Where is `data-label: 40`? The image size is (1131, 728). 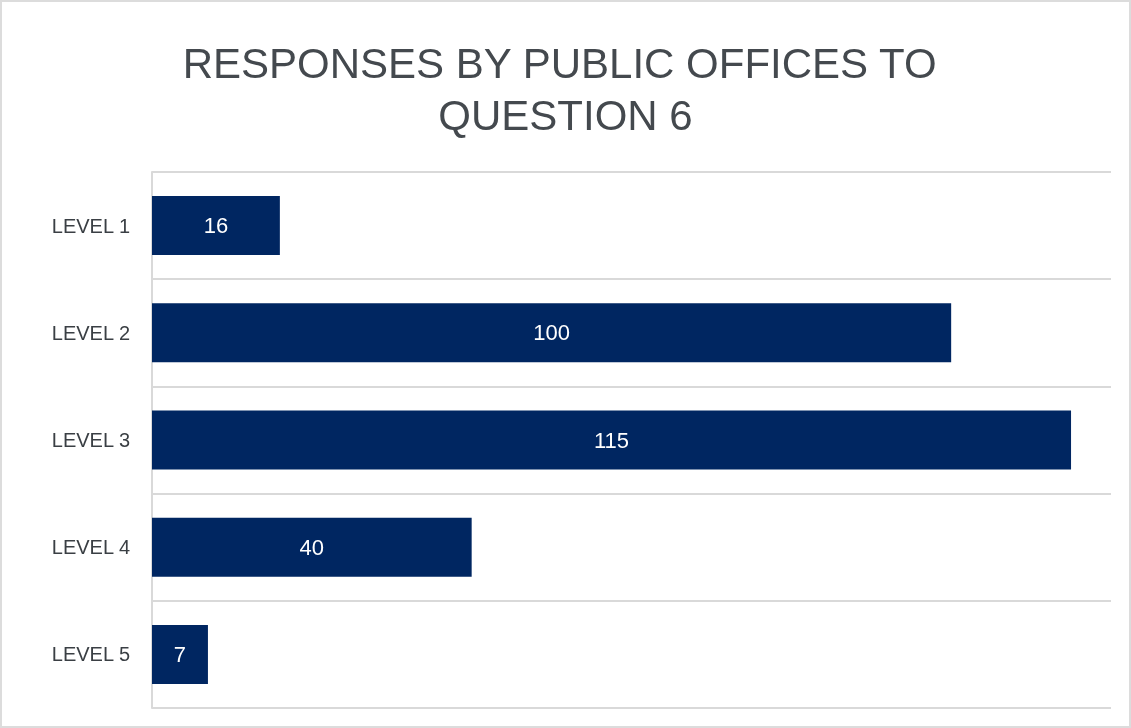
data-label: 40 is located at coordinates (312, 547).